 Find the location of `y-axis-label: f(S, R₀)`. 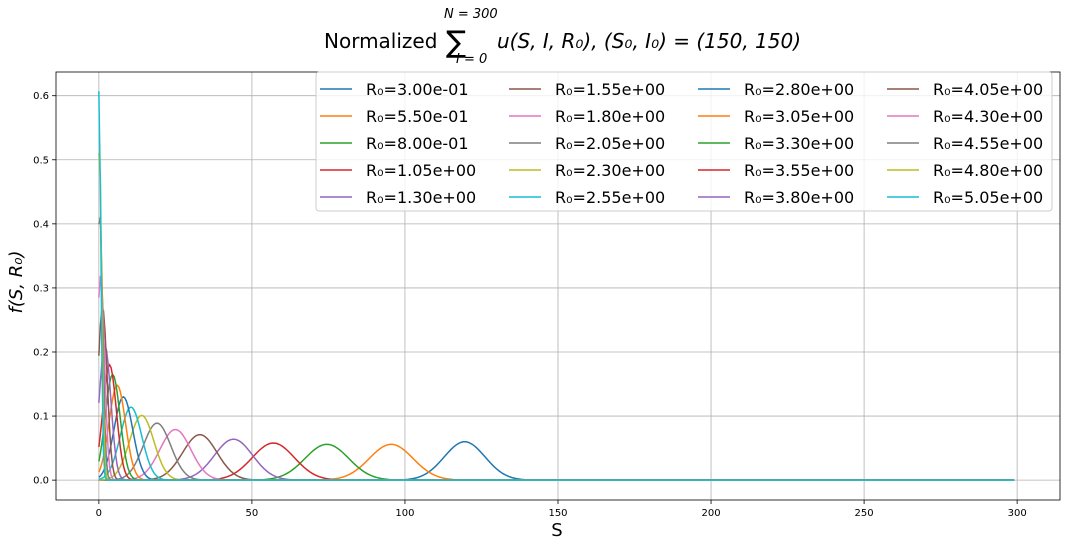

y-axis-label: f(S, R₀) is located at coordinates (16, 282).